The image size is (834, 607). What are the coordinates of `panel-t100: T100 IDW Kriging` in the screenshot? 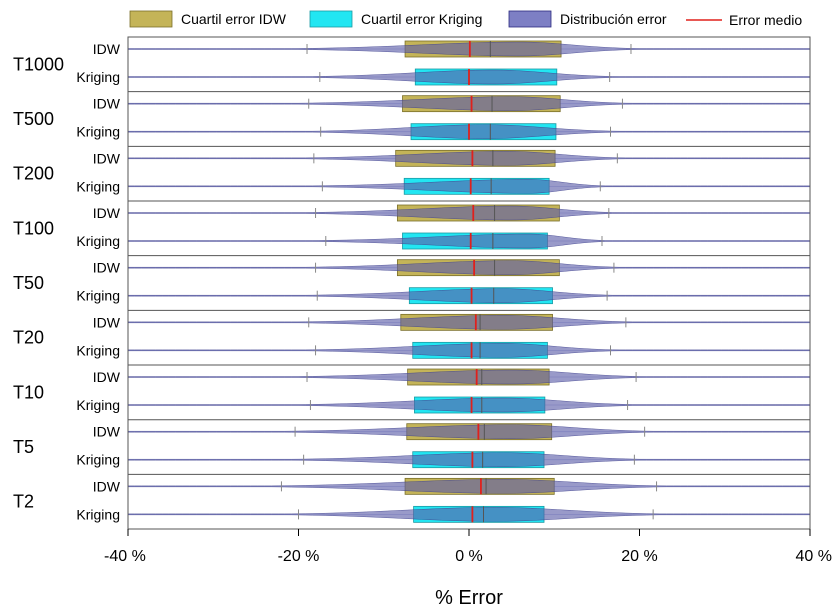 It's located at (412, 225).